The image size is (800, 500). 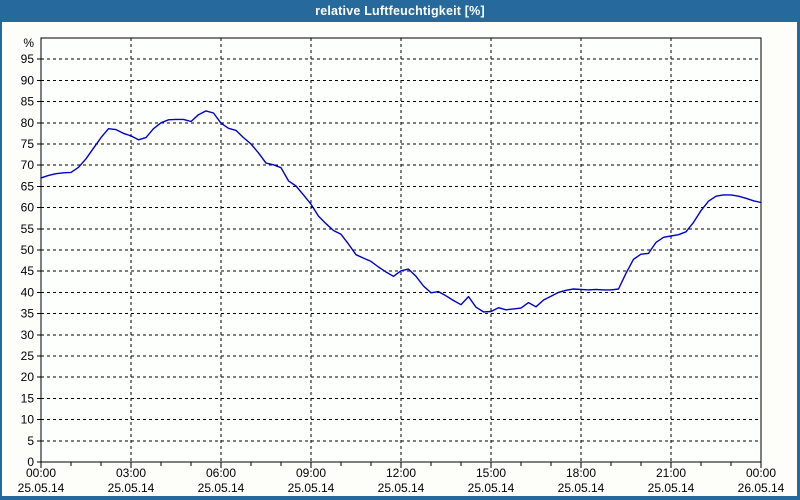 I want to click on y-axis-labels: 0 5 10 15 20 25 30 35 40 45 50 55 60 65 70 75 80 85 90 95%, so click(x=28, y=252).